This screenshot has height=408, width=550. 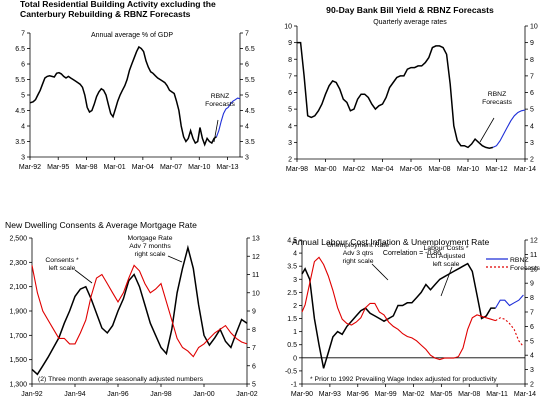 I want to click on chart-4-subtitle: Correlation = -0.86, so click(x=412, y=253).